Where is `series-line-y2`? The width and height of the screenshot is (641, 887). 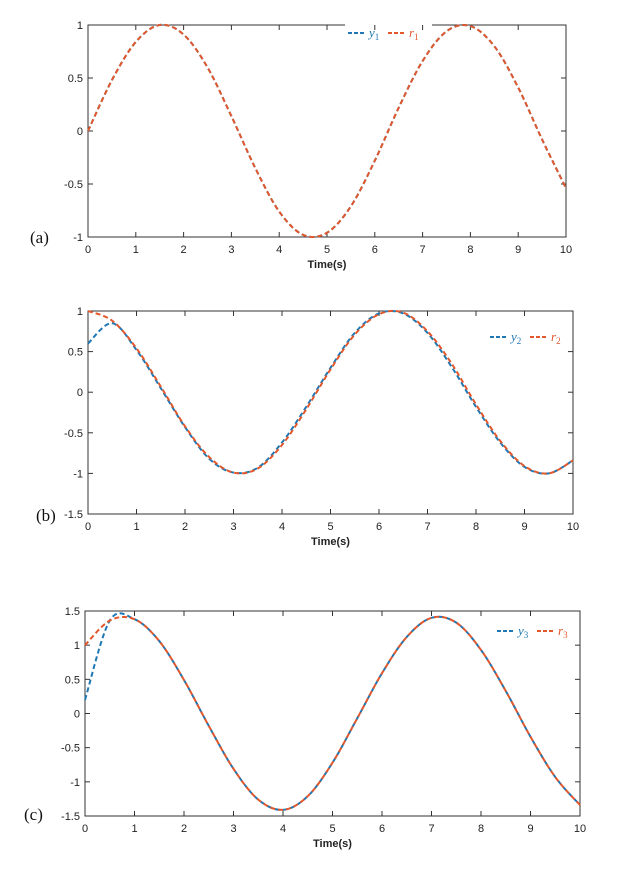
series-line-y2 is located at coordinates (330, 392).